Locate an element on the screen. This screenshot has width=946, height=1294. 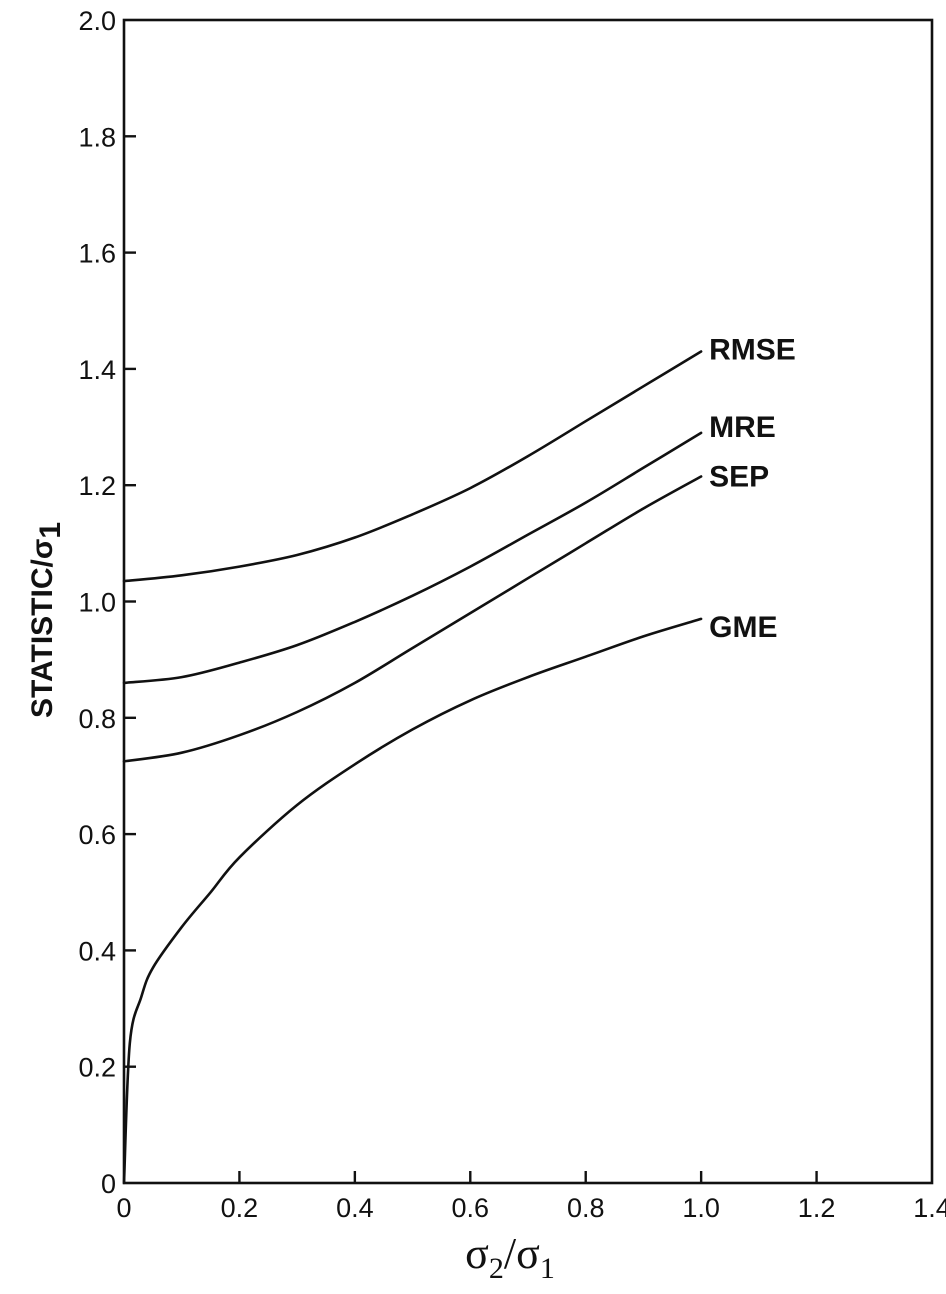
y-tick-label: 0.2 is located at coordinates (97, 1068).